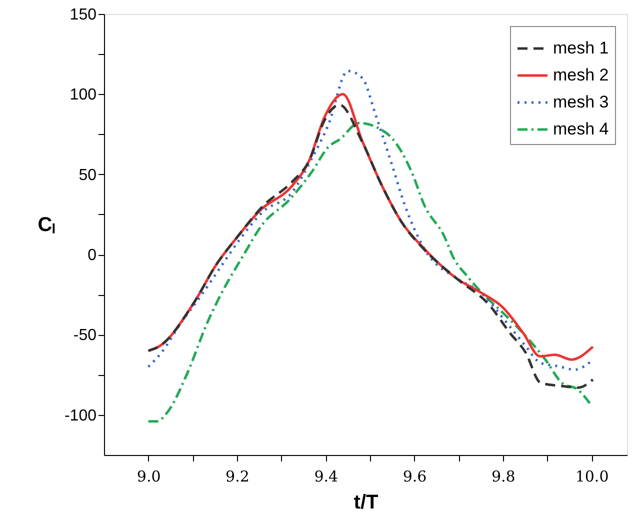 The width and height of the screenshot is (639, 521). I want to click on x-tick-label: 9.6, so click(414, 477).